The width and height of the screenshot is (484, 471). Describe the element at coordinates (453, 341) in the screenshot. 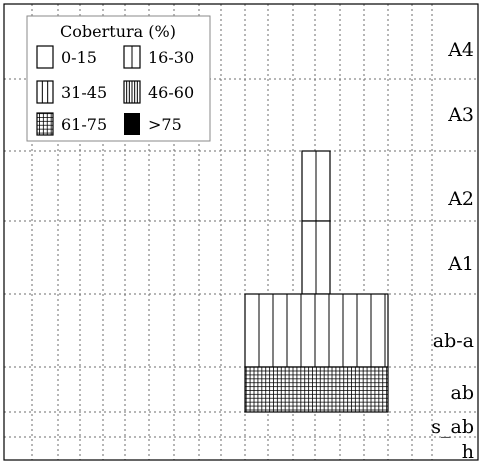

I see `stratum-label-ab-a: ab-a` at that location.